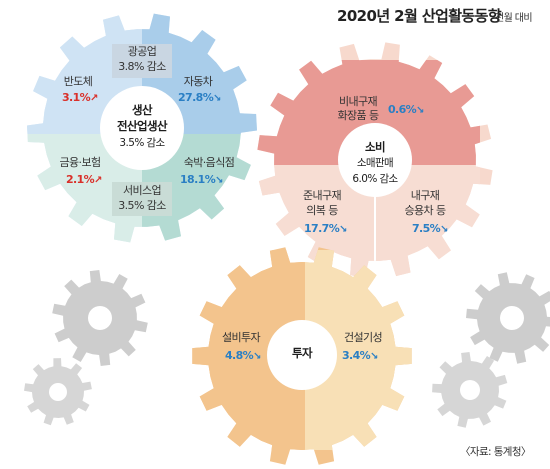  I want to click on services-value: 3.5% 감소, so click(142, 205).